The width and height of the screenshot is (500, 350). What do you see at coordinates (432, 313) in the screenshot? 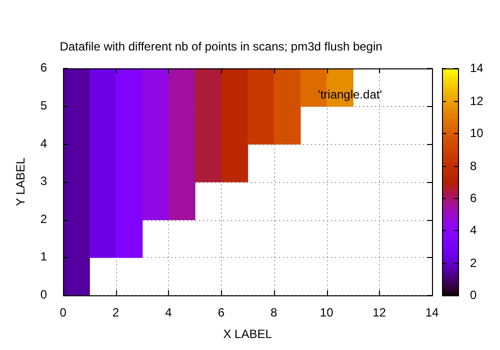
I see `x-tick-label: 14` at bounding box center [432, 313].